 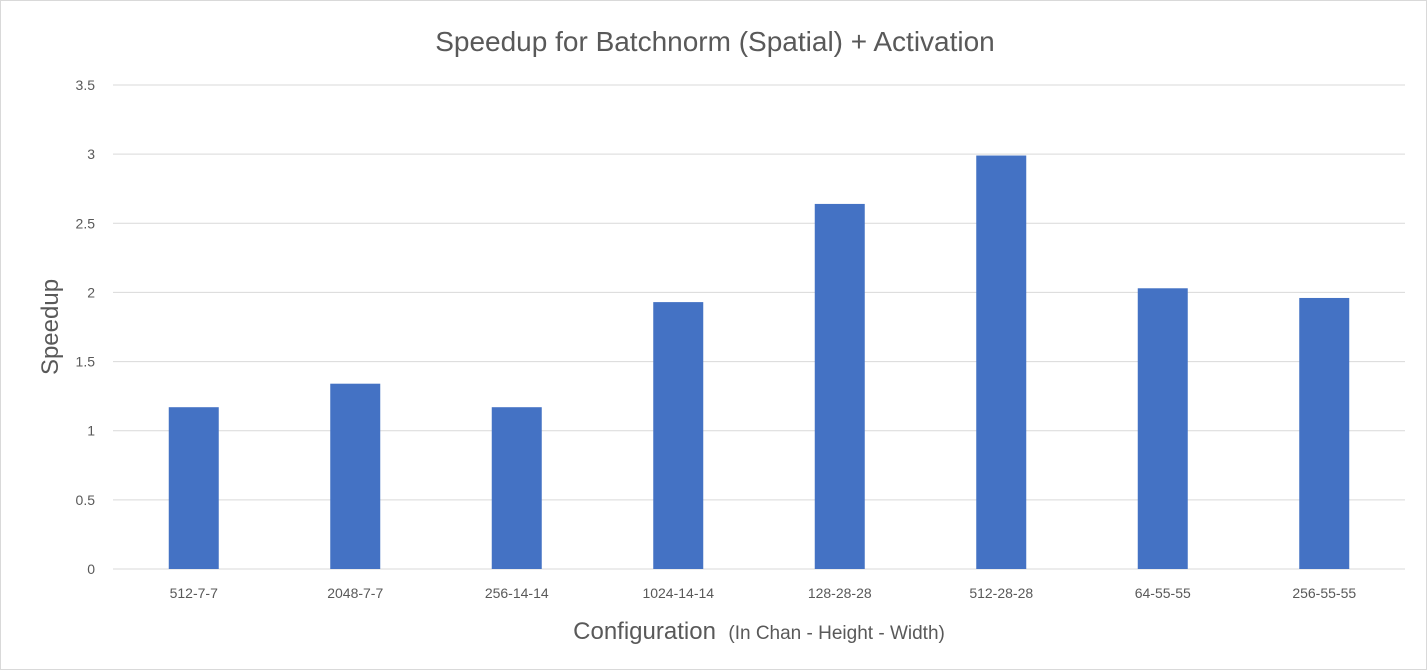 I want to click on x-tick-label: 512-7-7, so click(x=194, y=593).